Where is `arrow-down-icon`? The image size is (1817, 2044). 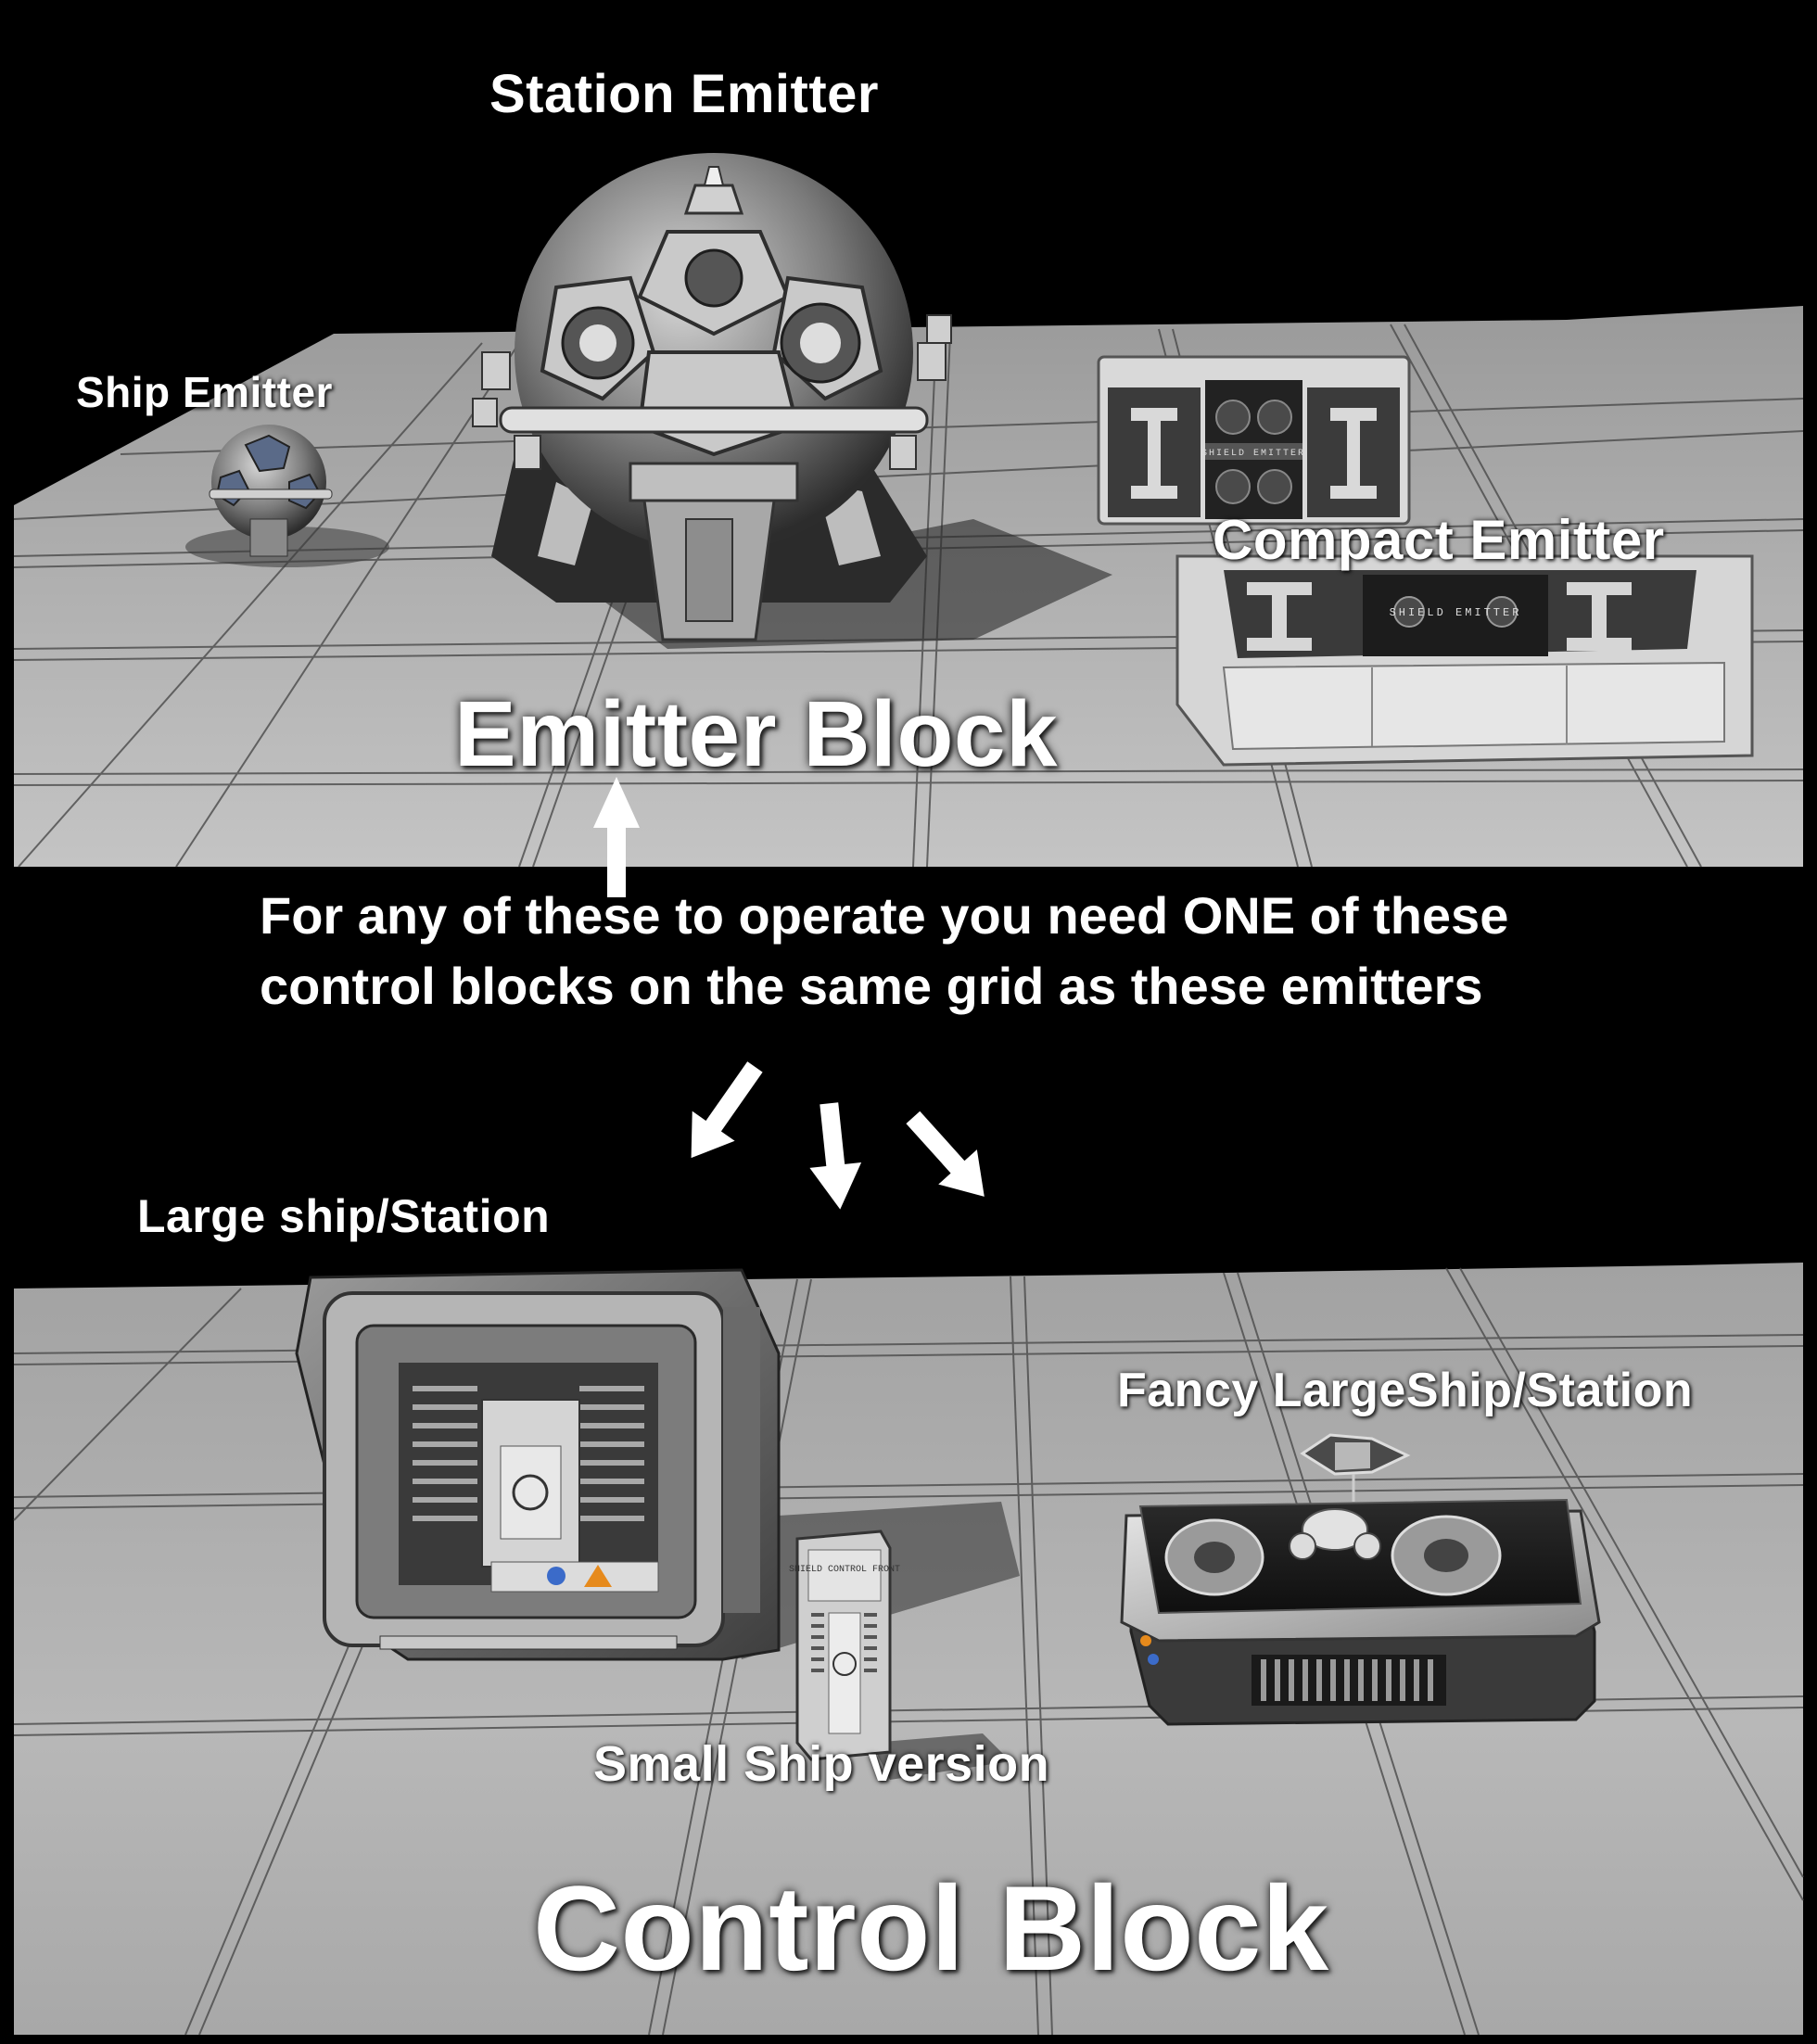 arrow-down-icon is located at coordinates (835, 1156).